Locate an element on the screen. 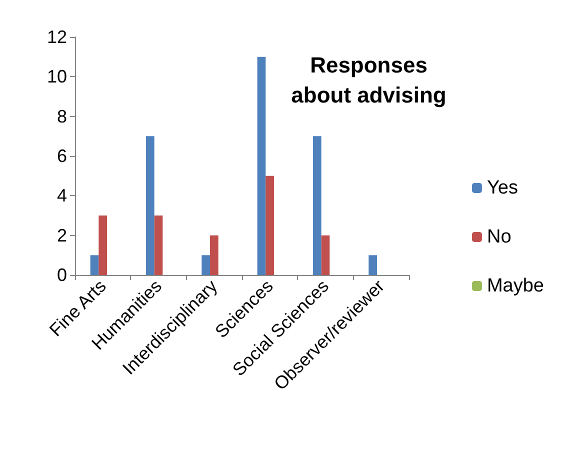 Image resolution: width=569 pixels, height=474 pixels. y-tick-label: 10 is located at coordinates (56, 76).